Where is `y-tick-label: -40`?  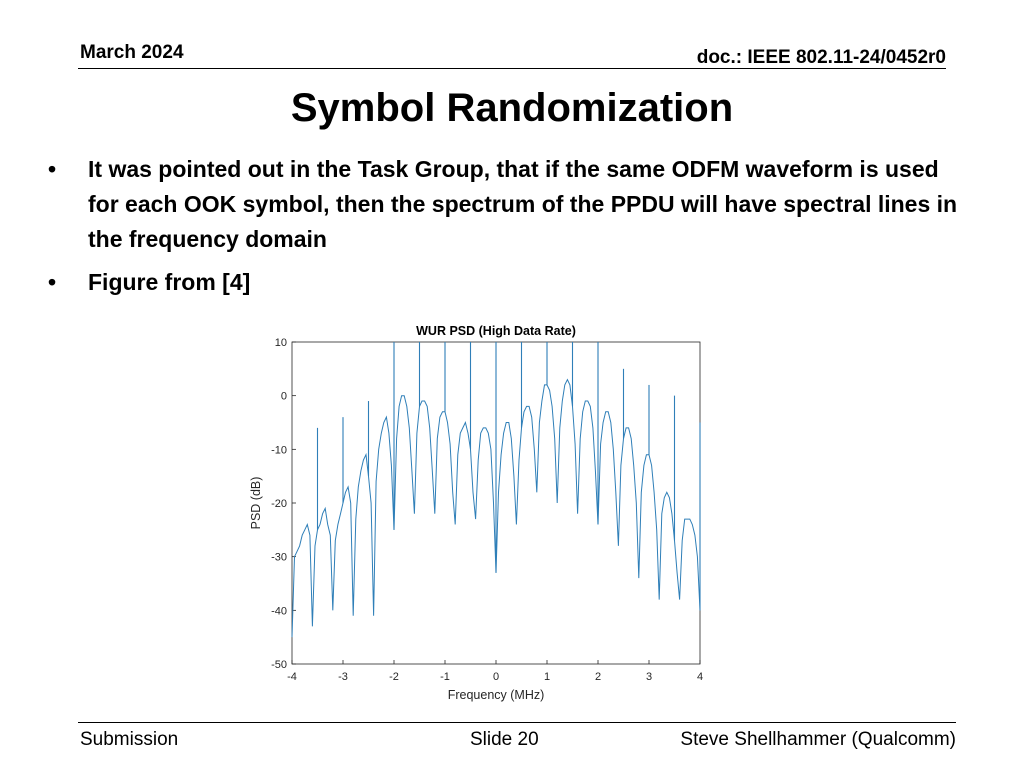
y-tick-label: -40 is located at coordinates (279, 611).